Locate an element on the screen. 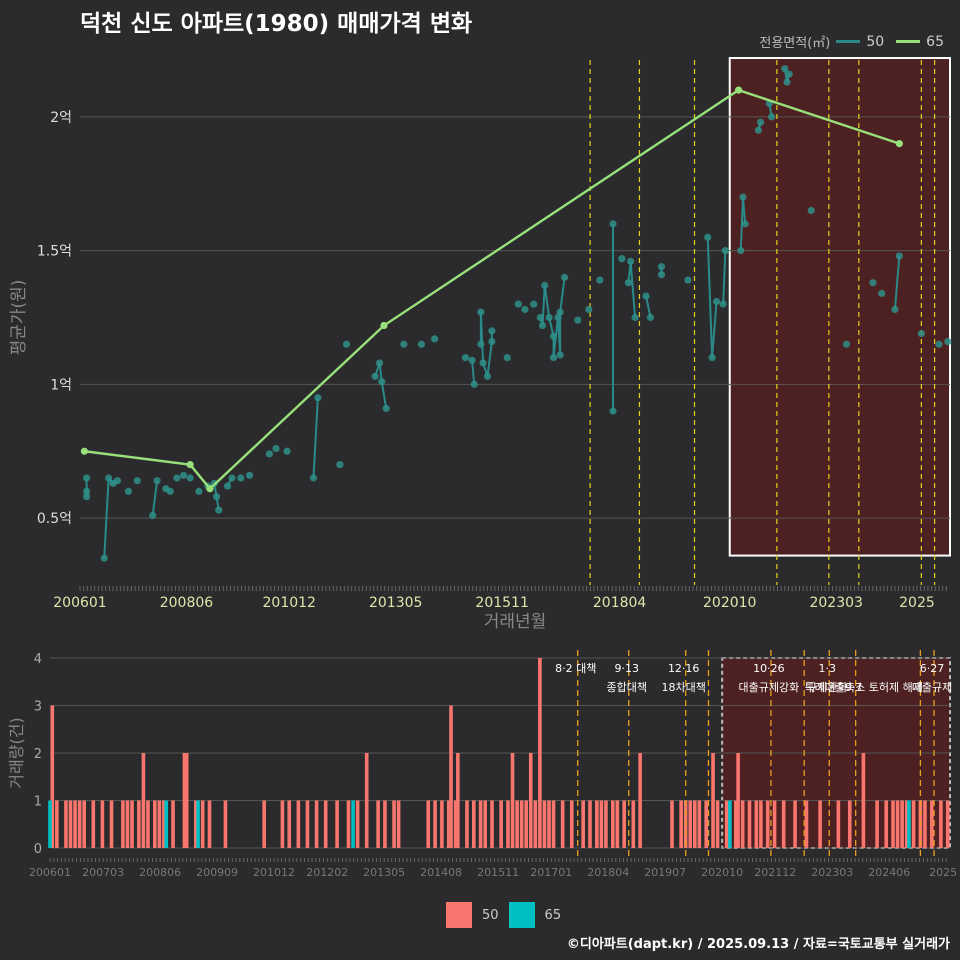 The height and width of the screenshot is (960, 960). event-annotation: 1·3 is located at coordinates (827, 668).